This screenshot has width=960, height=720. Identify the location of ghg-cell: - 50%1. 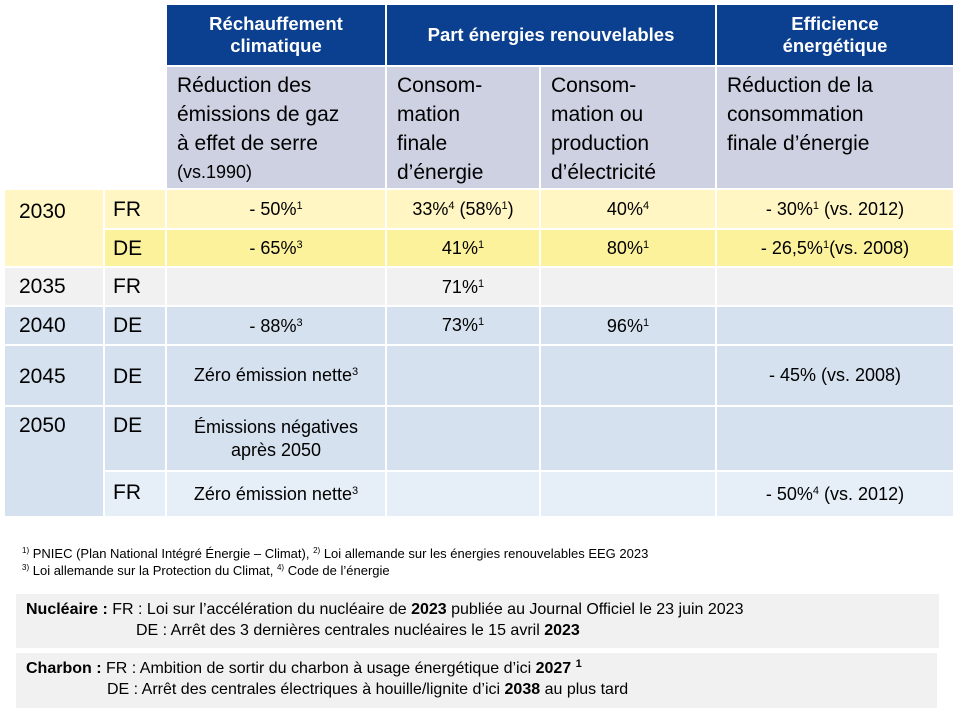
(277, 210).